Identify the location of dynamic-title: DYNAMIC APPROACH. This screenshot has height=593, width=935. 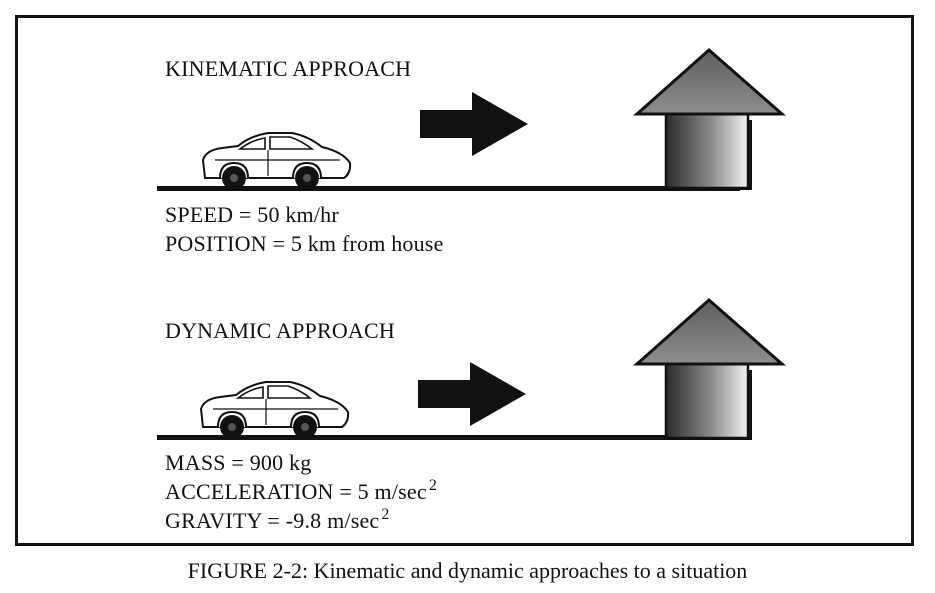
(280, 330).